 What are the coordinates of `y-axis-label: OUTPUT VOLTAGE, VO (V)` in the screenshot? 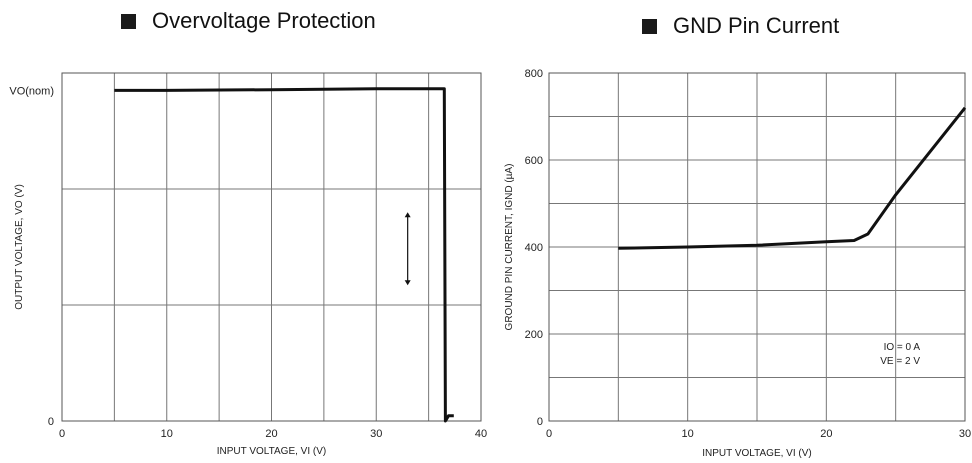 It's located at (19, 247).